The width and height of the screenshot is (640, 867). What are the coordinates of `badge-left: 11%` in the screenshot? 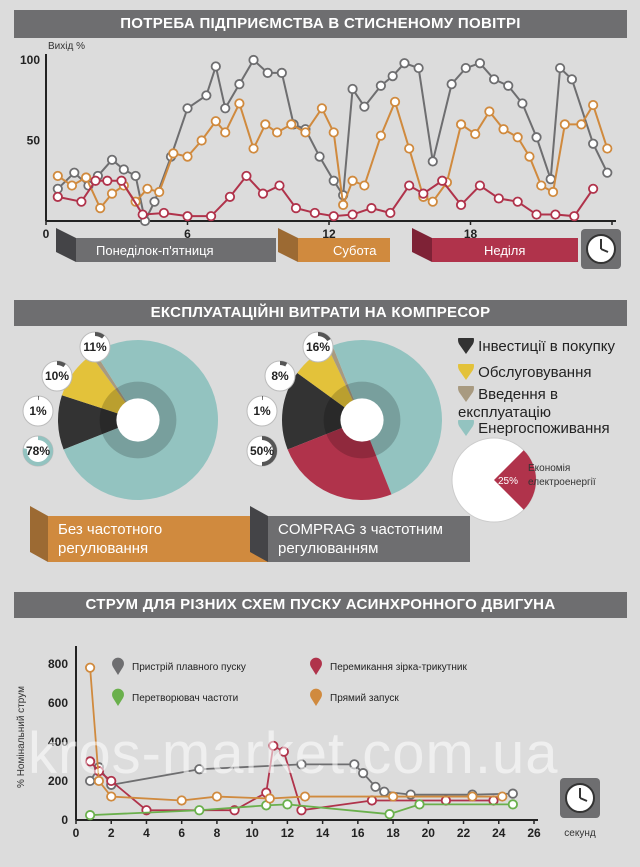 It's located at (95, 347).